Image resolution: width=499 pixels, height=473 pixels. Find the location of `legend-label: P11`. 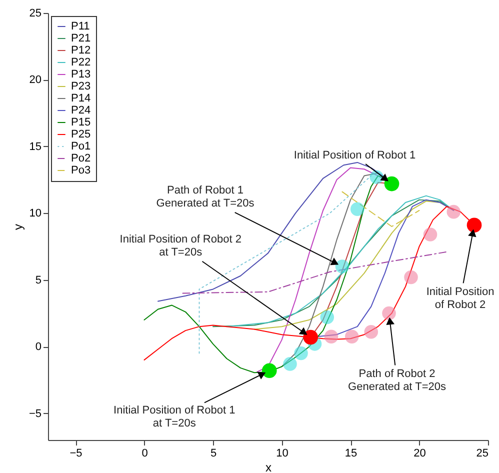

legend-label: P11 is located at coordinates (80, 26).